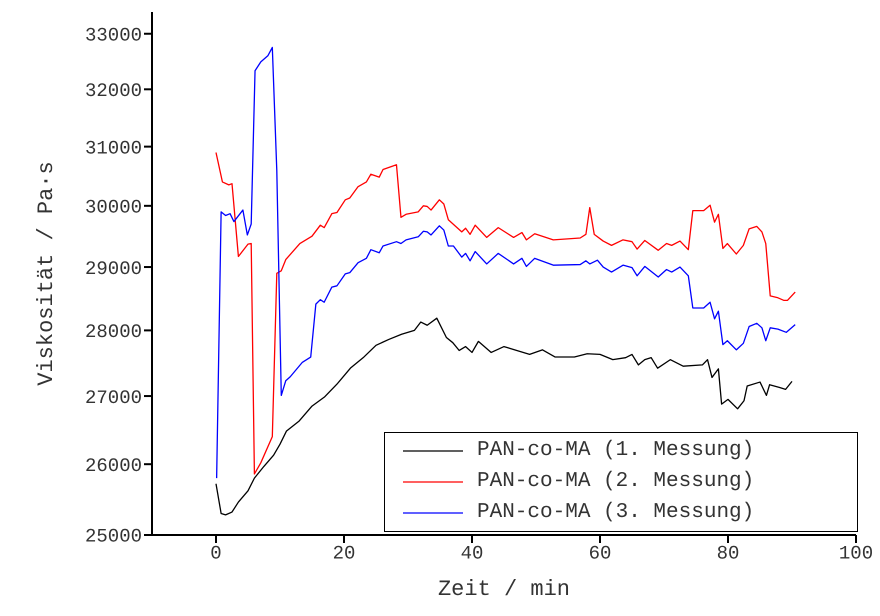 This screenshot has width=880, height=616. What do you see at coordinates (113, 91) in the screenshot?
I see `y-tick-label: 32000` at bounding box center [113, 91].